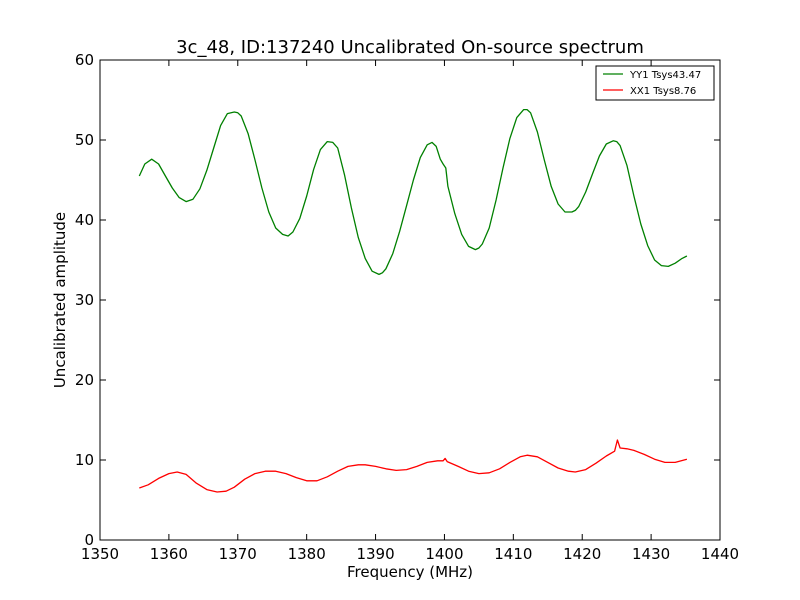  I want to click on x-tick-label: 1350, so click(100, 554).